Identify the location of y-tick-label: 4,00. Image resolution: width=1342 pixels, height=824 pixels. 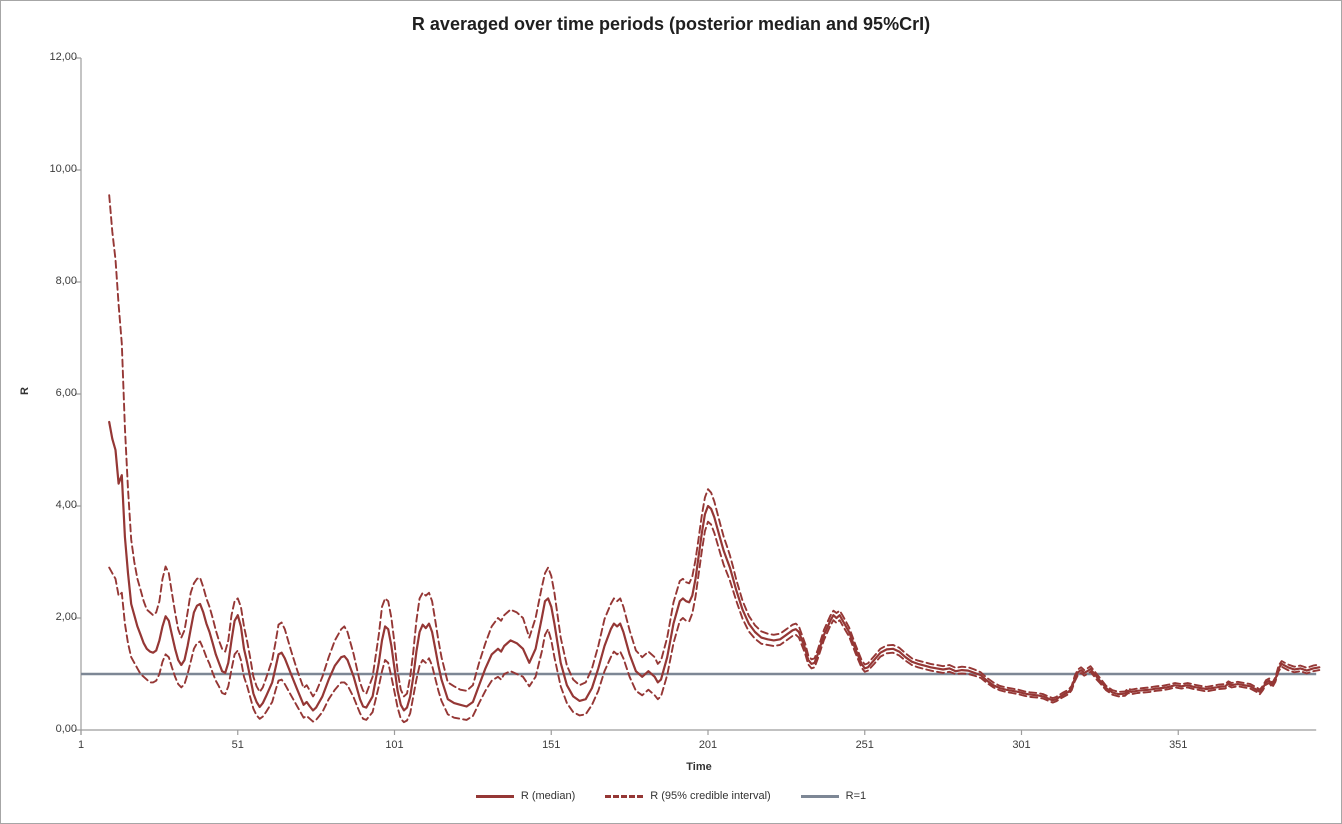
(66, 505).